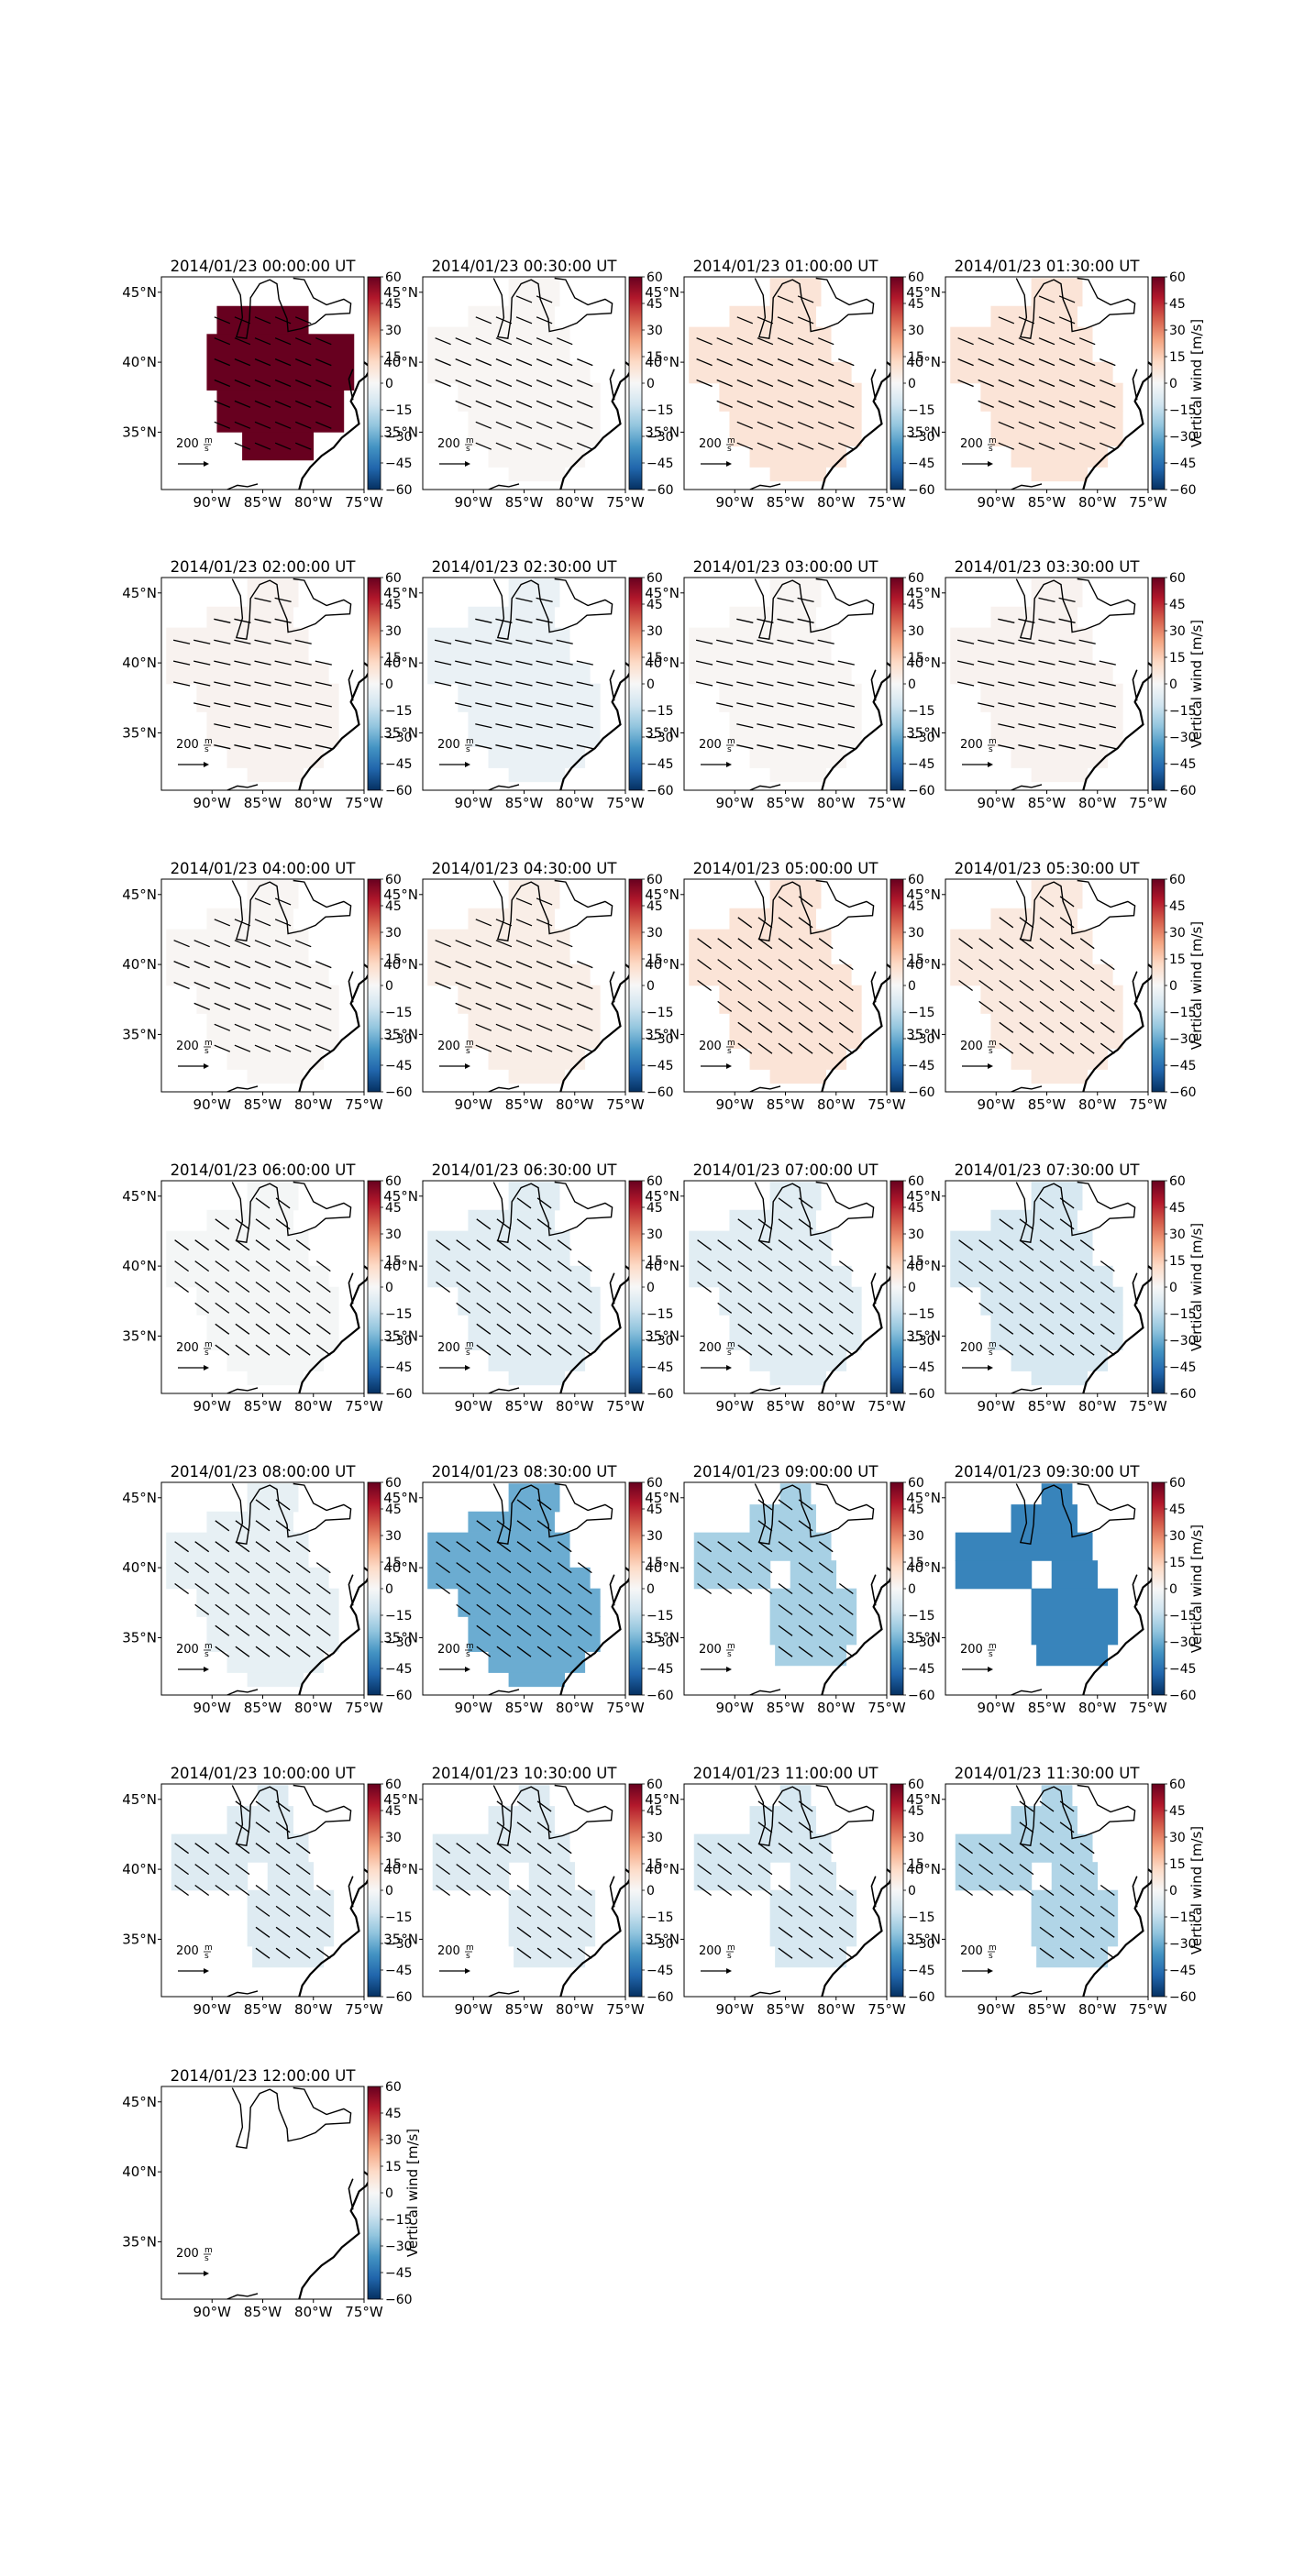 The image size is (1293, 2576). What do you see at coordinates (470, 1344) in the screenshot?
I see `quiver-key-units-top: m` at bounding box center [470, 1344].